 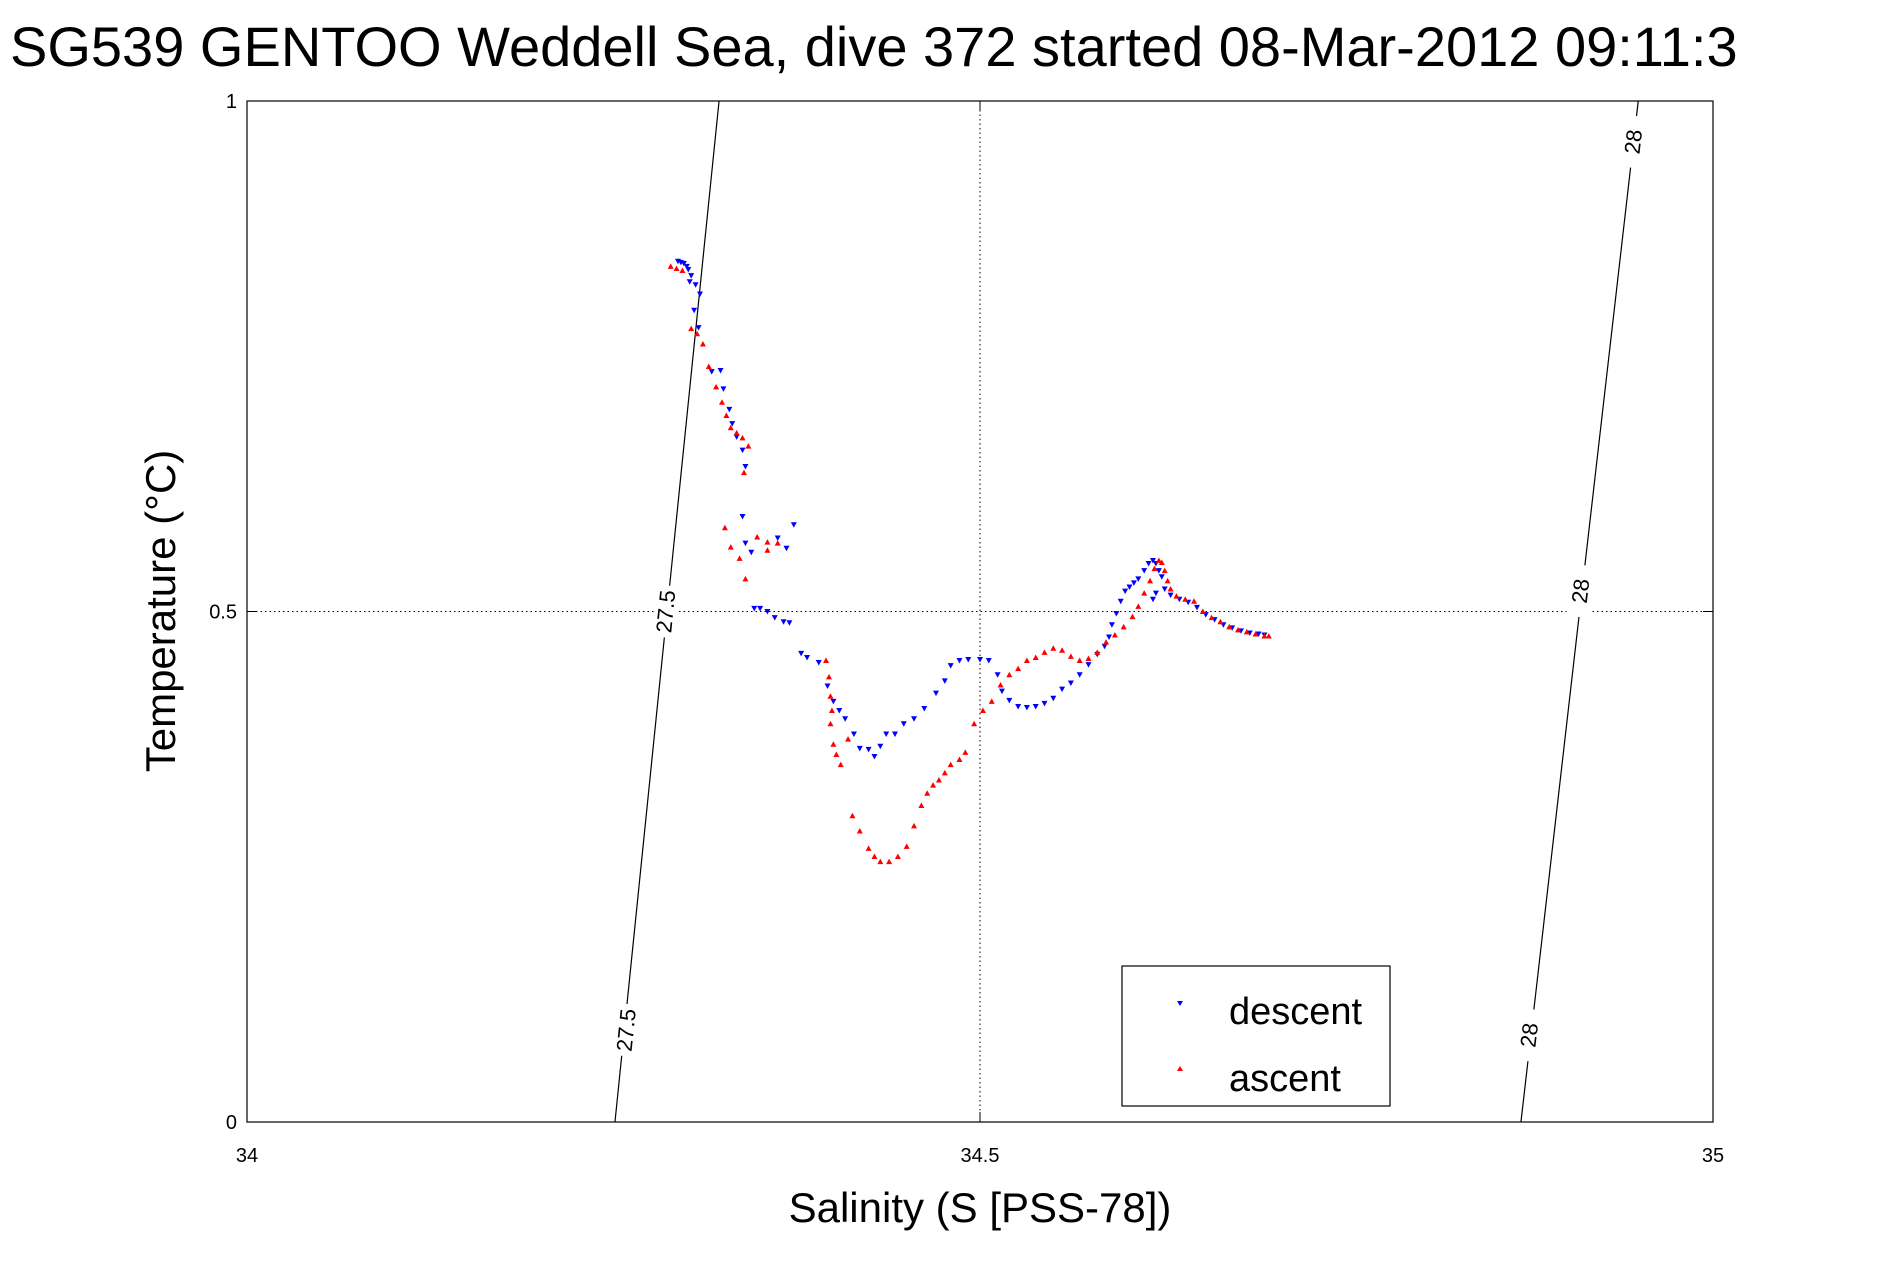 I want to click on x-tick-label: 35, so click(x=1713, y=1156).